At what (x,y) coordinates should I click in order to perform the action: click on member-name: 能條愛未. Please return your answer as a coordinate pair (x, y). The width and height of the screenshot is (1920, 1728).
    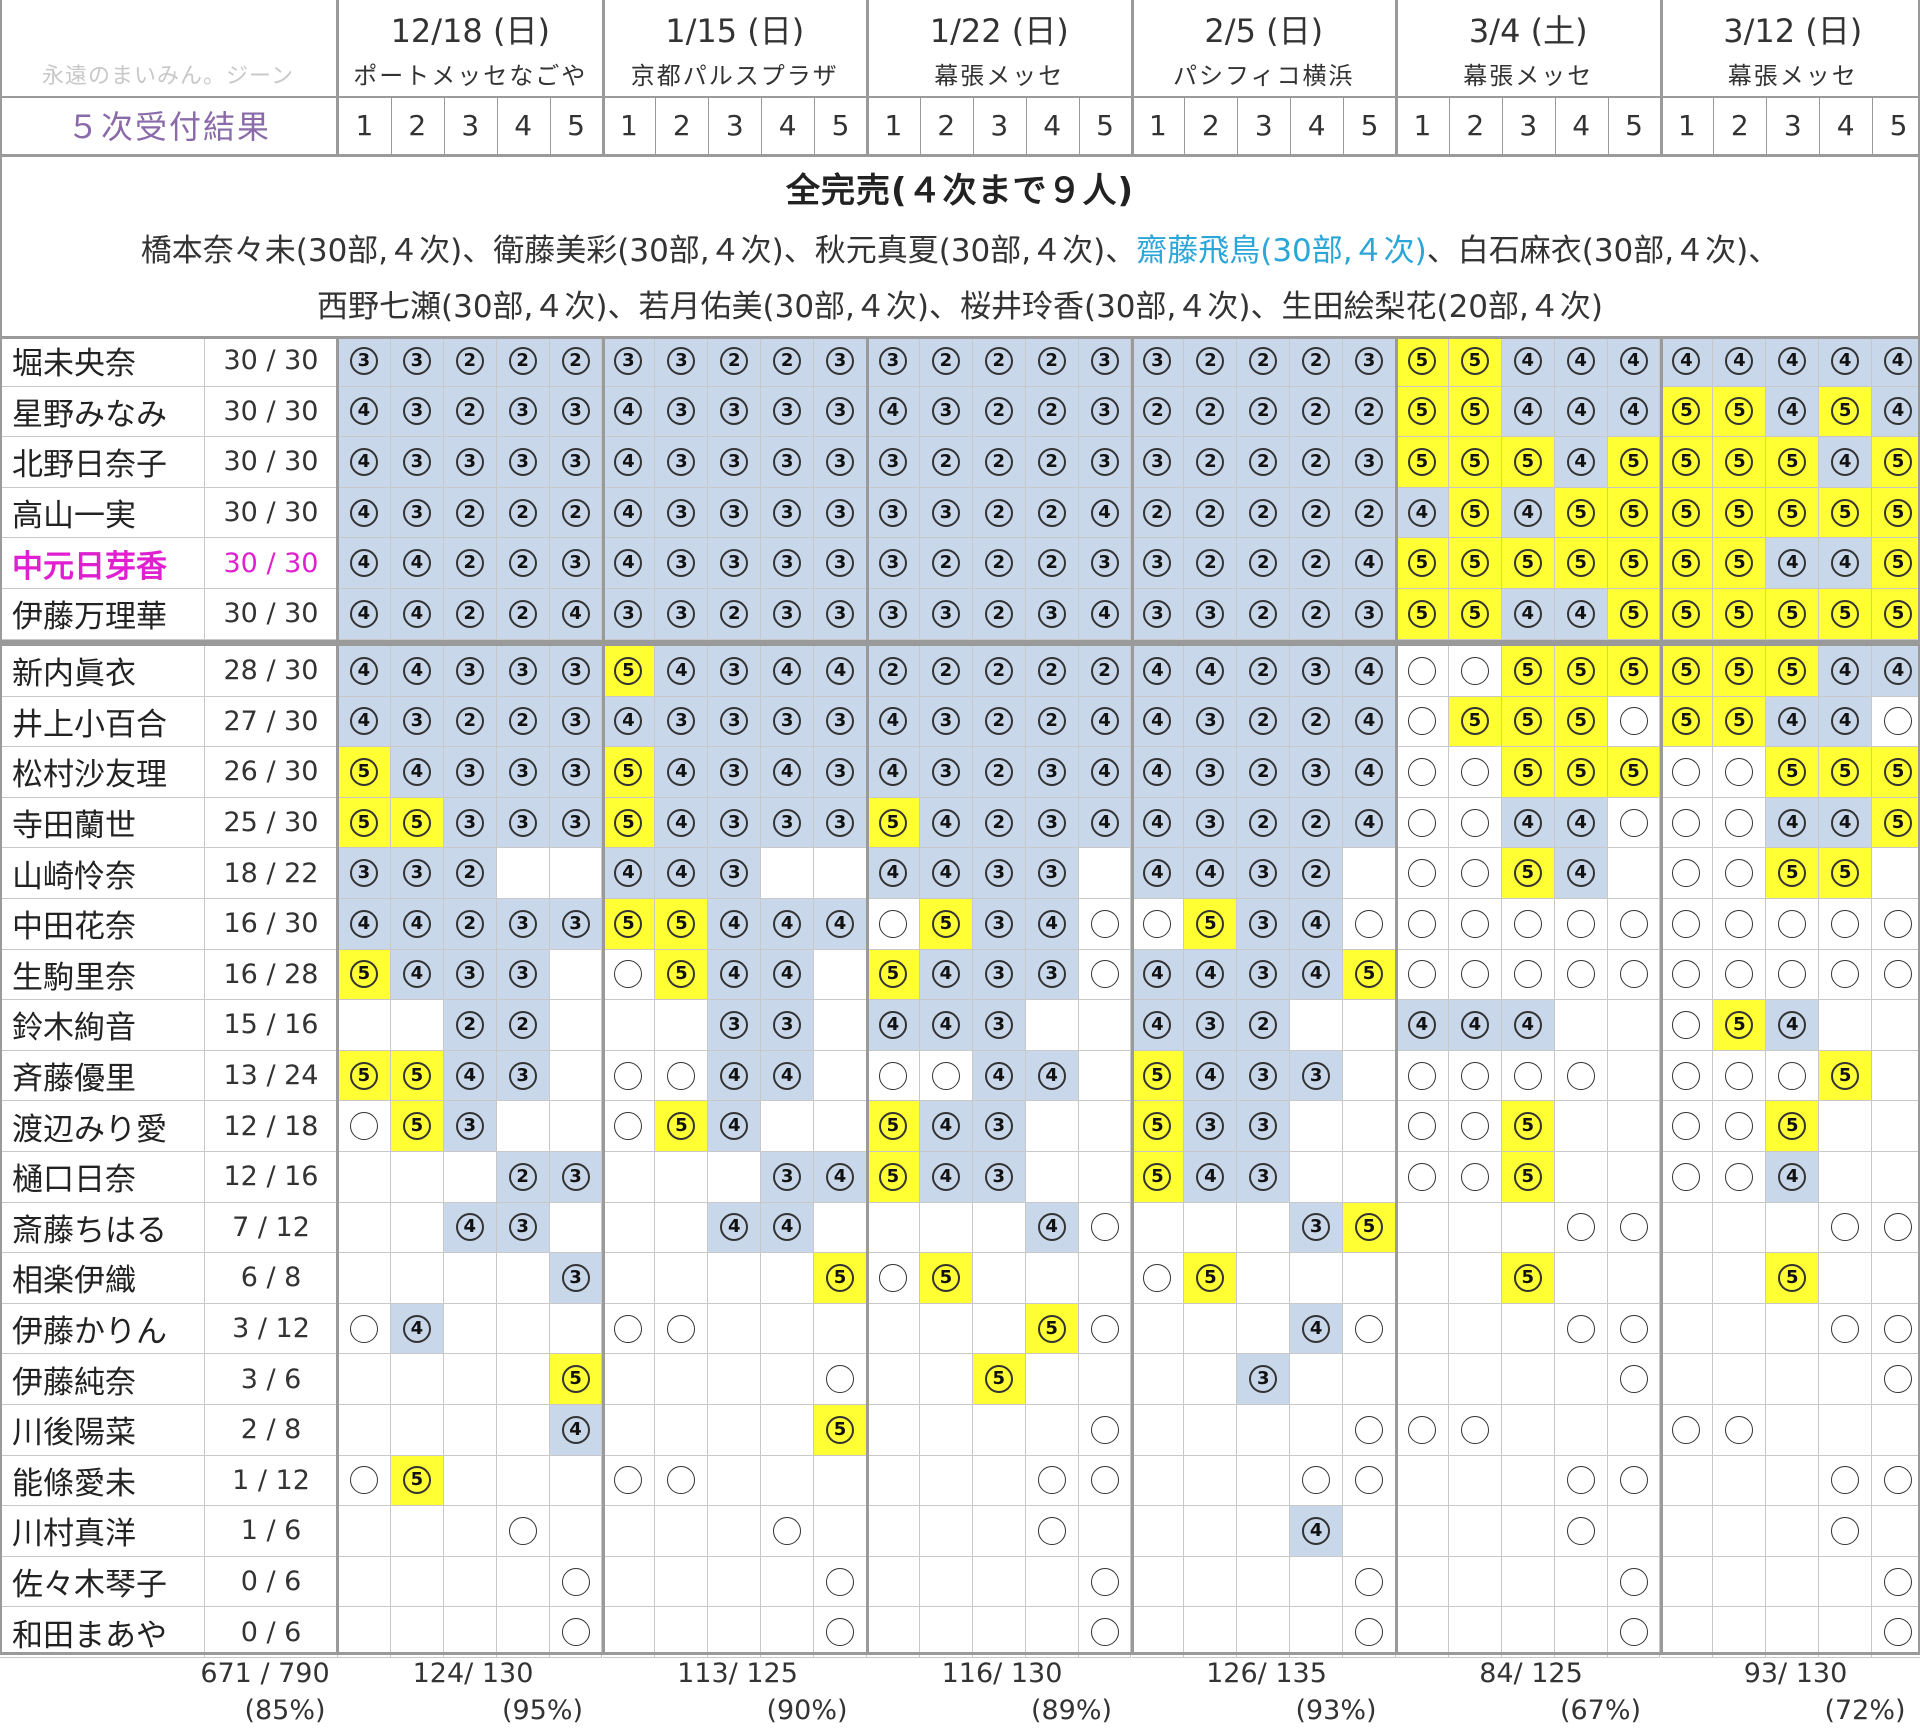
    Looking at the image, I should click on (102, 1481).